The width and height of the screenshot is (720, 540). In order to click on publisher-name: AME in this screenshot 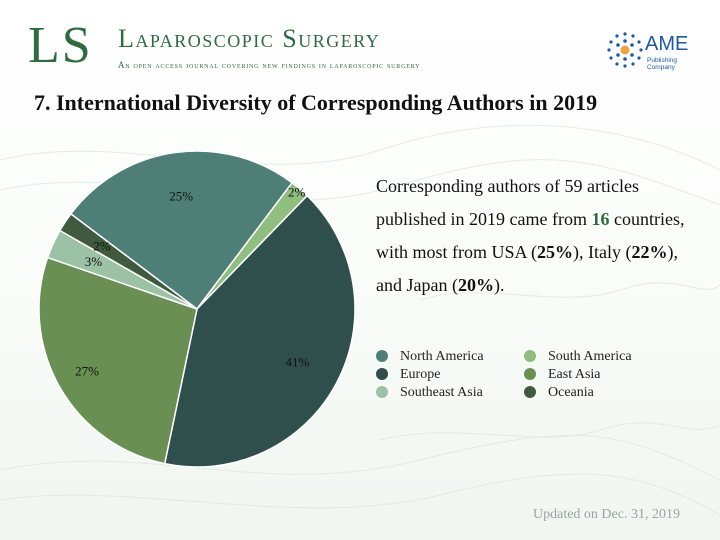, I will do `click(667, 44)`.